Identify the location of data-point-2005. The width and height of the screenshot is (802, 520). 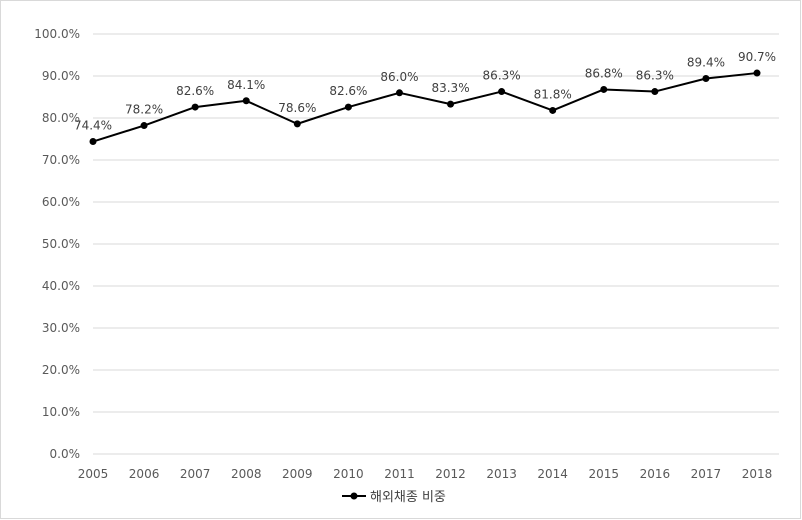
(93, 142).